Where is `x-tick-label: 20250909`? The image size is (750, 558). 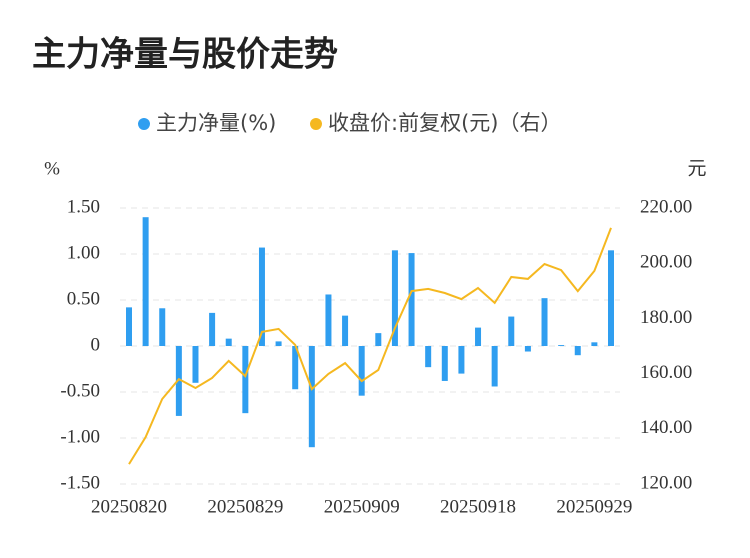
x-tick-label: 20250909 is located at coordinates (362, 506).